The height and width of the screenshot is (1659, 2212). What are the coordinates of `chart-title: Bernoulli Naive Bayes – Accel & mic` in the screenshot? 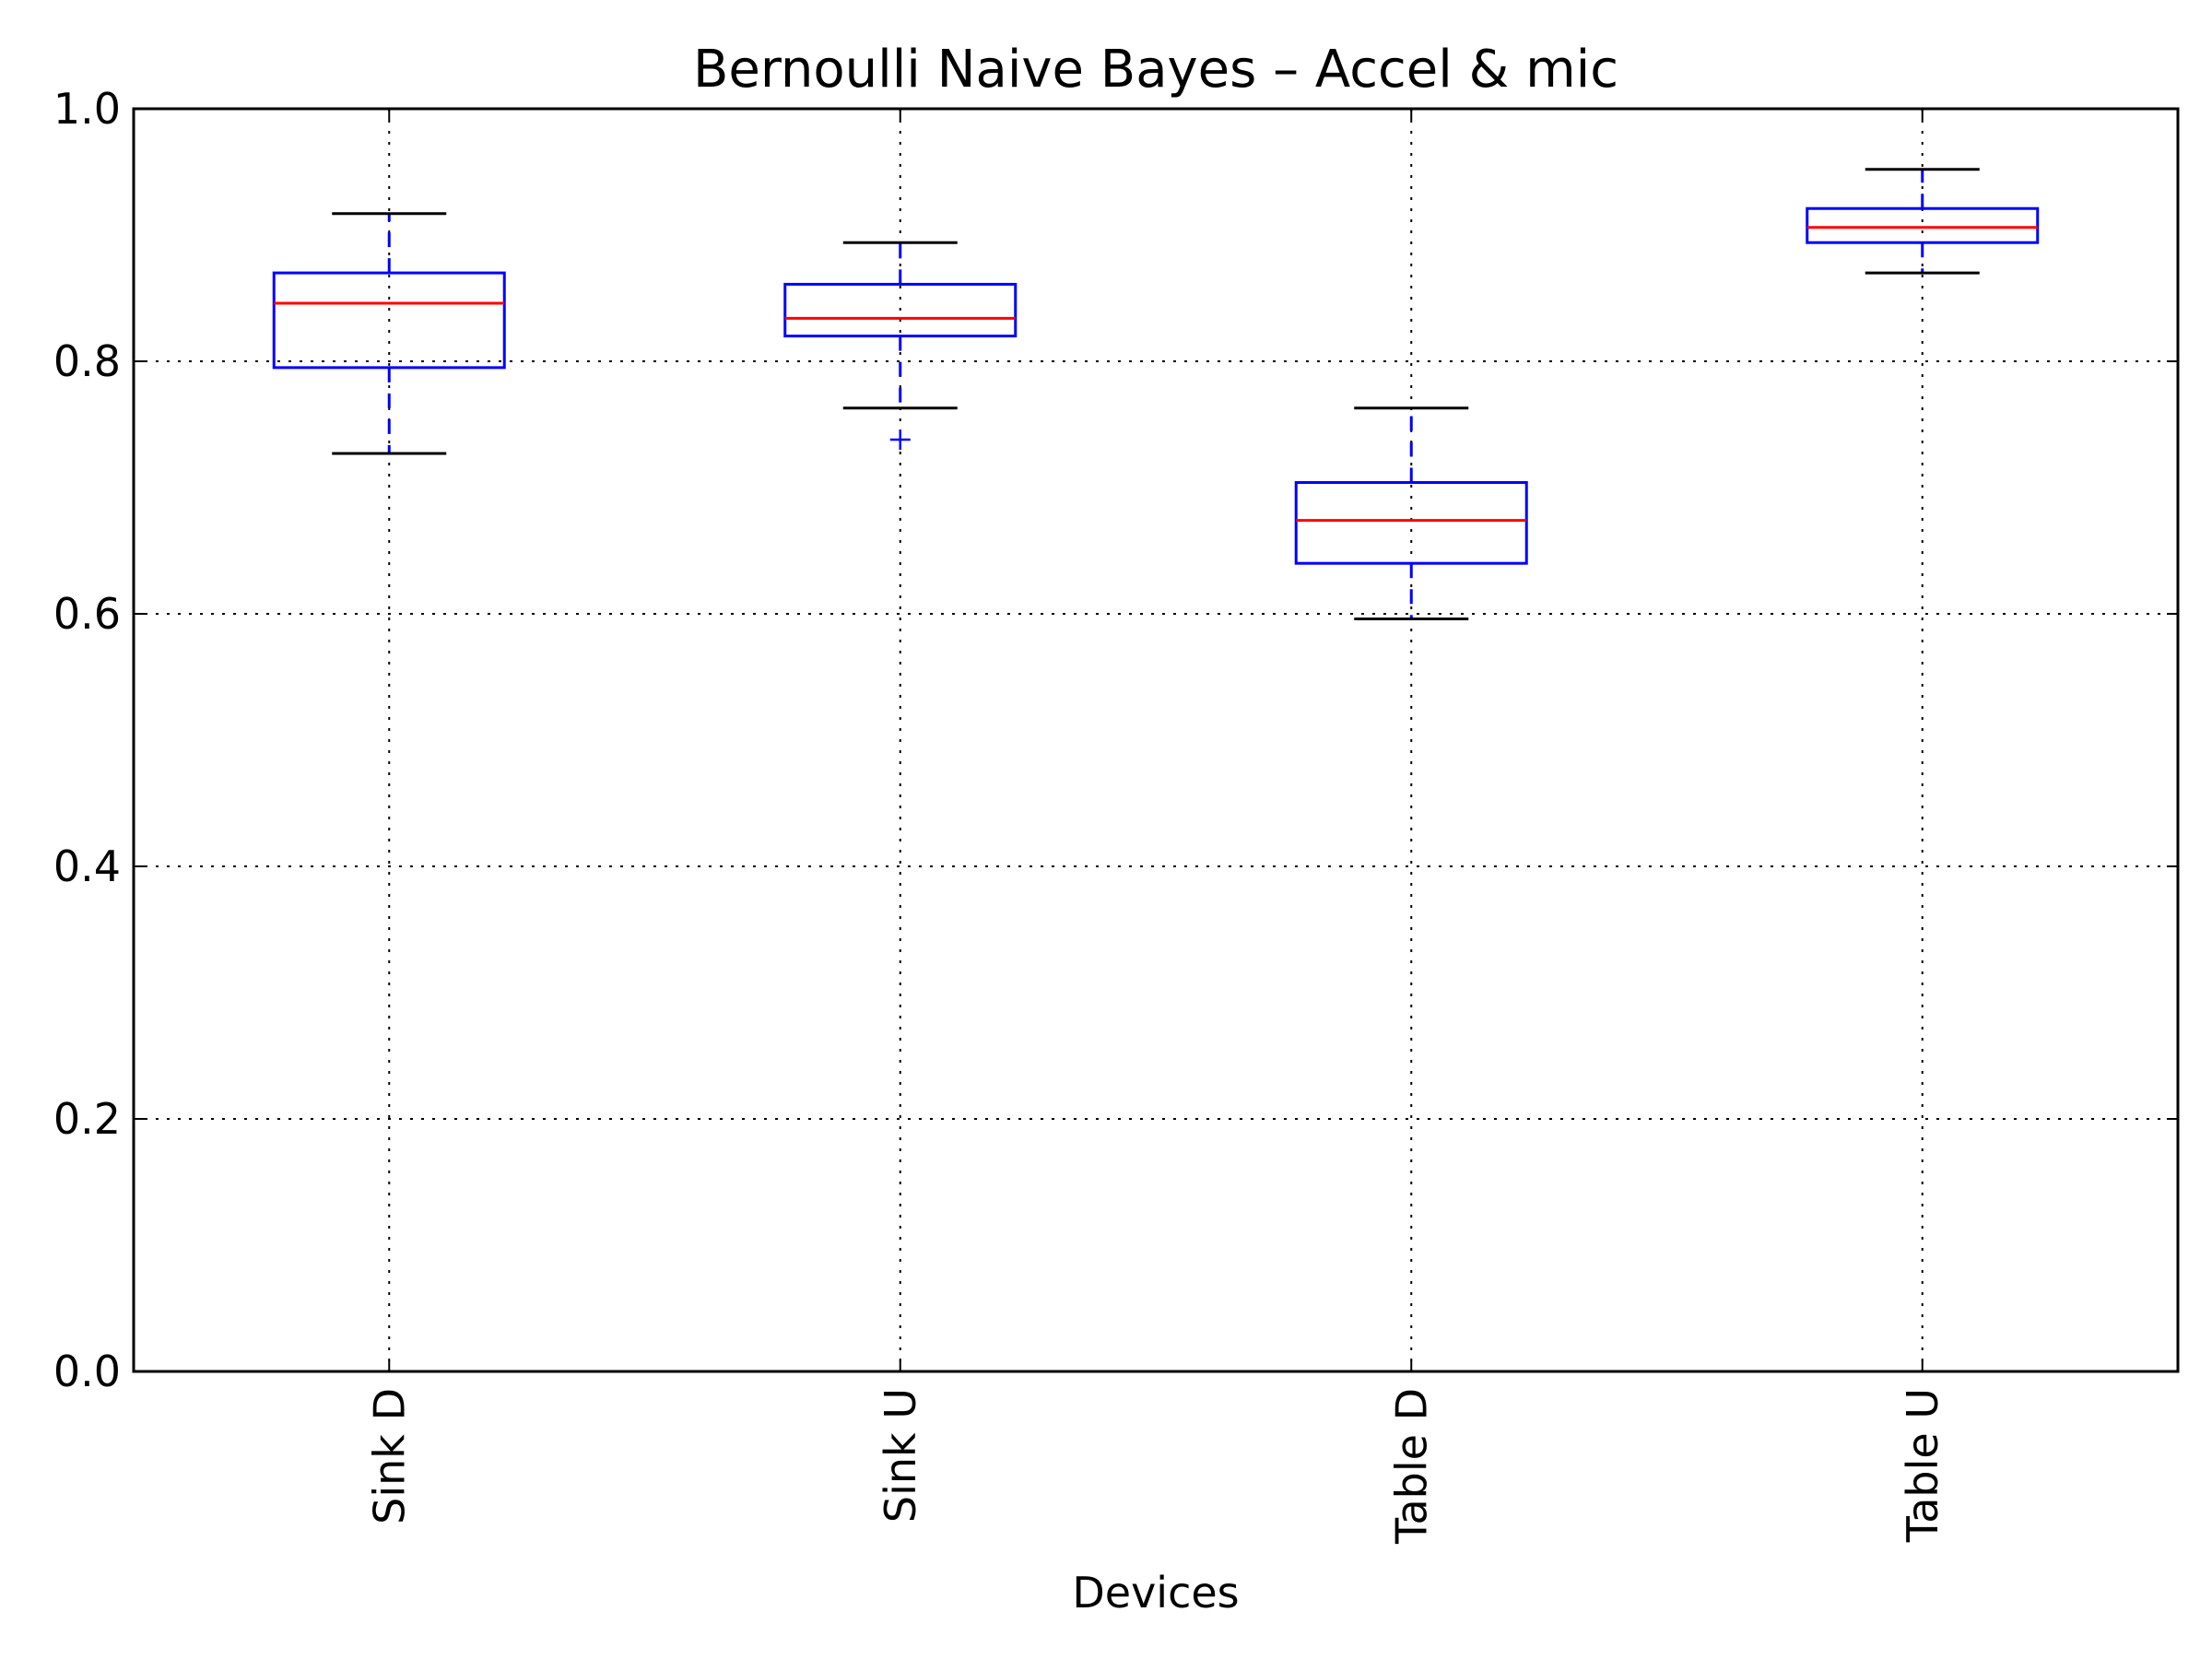 It's located at (1155, 70).